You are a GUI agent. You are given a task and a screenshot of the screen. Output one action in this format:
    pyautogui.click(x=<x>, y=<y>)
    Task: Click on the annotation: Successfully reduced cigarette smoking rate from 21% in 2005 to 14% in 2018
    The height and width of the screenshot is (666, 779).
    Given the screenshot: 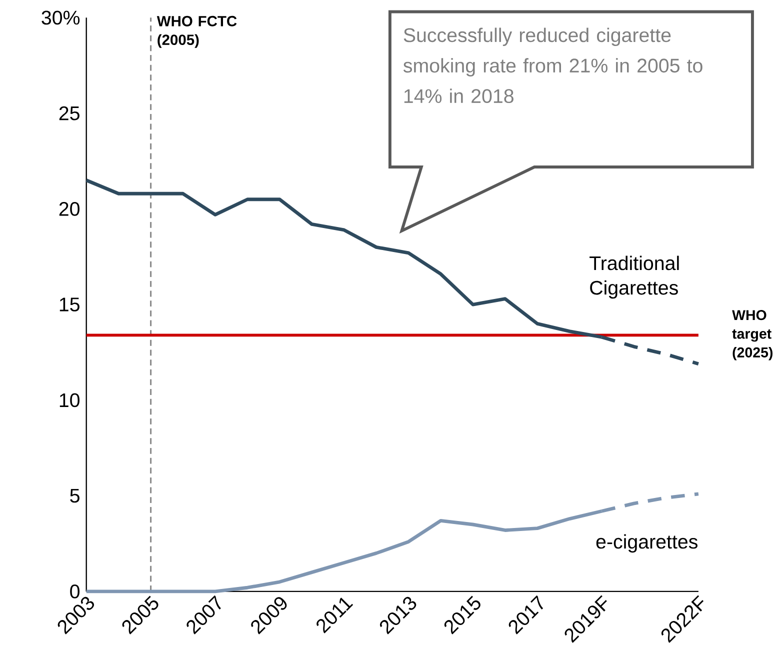 What is the action you would take?
    pyautogui.click(x=552, y=65)
    